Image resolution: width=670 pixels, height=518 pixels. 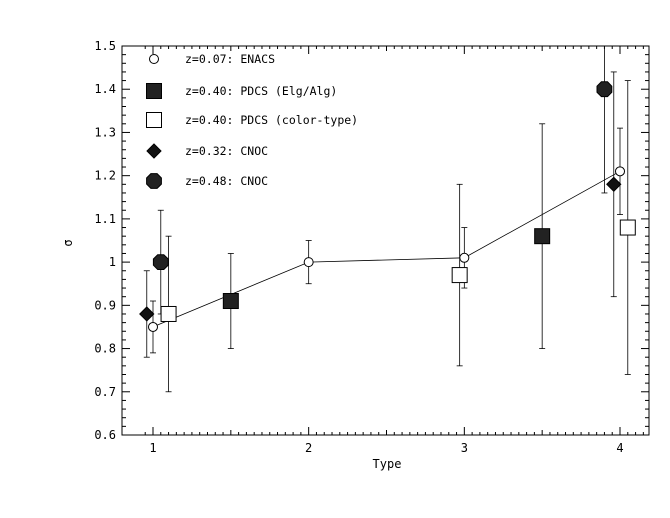 I want to click on y-tick-label: 1.5, so click(x=105, y=46).